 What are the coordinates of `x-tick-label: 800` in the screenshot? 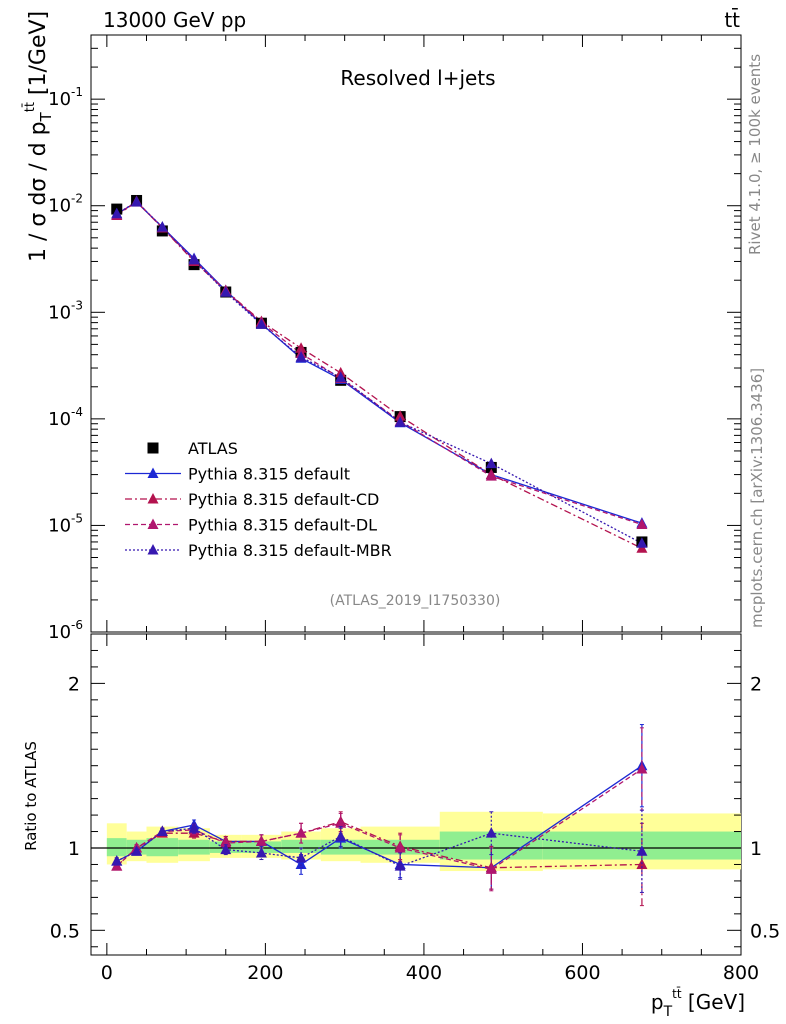 It's located at (741, 973).